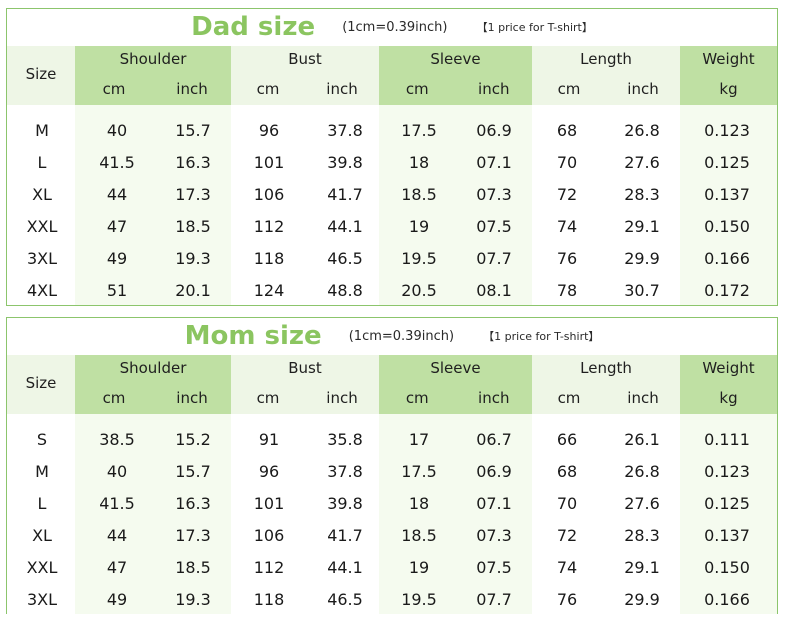 Image resolution: width=786 pixels, height=617 pixels. Describe the element at coordinates (727, 290) in the screenshot. I see `cell-weight-kg: 0.172` at that location.